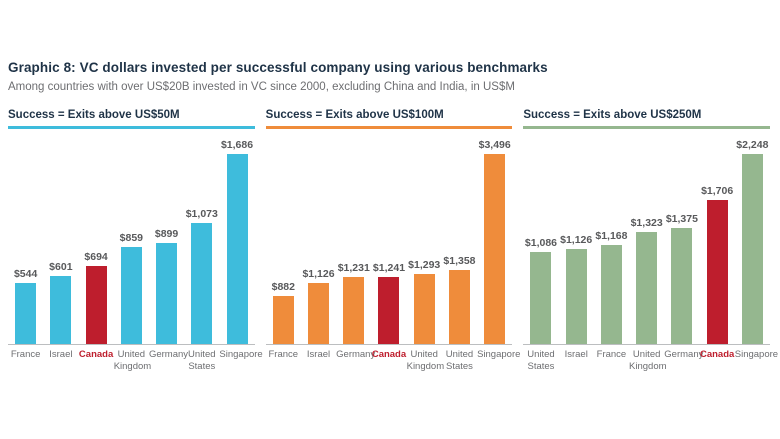 This screenshot has height=439, width=780. What do you see at coordinates (96, 257) in the screenshot?
I see `bar-value-label: $694` at bounding box center [96, 257].